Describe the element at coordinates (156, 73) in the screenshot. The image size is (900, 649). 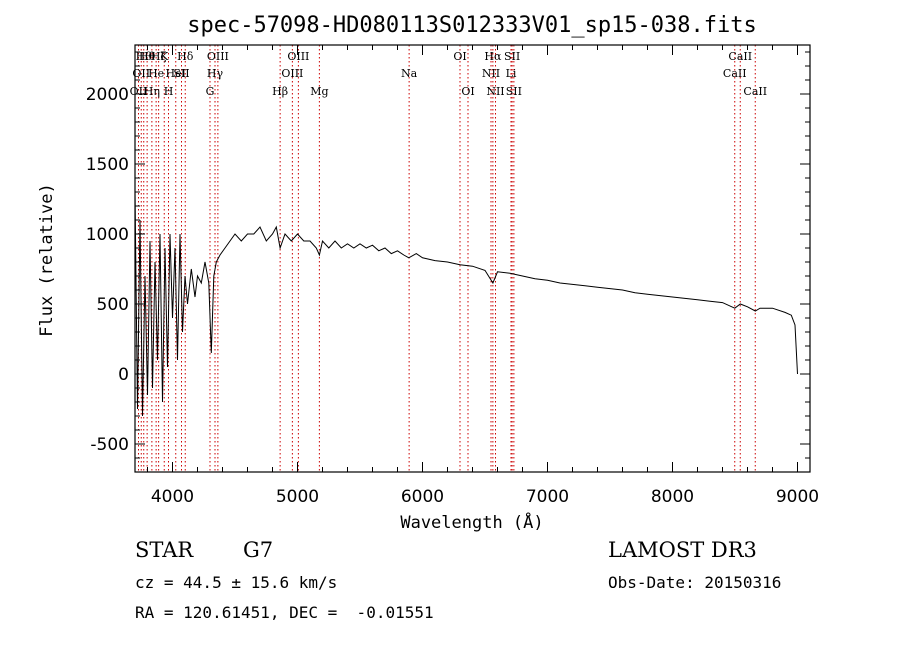
I see `line-id-label: He` at that location.